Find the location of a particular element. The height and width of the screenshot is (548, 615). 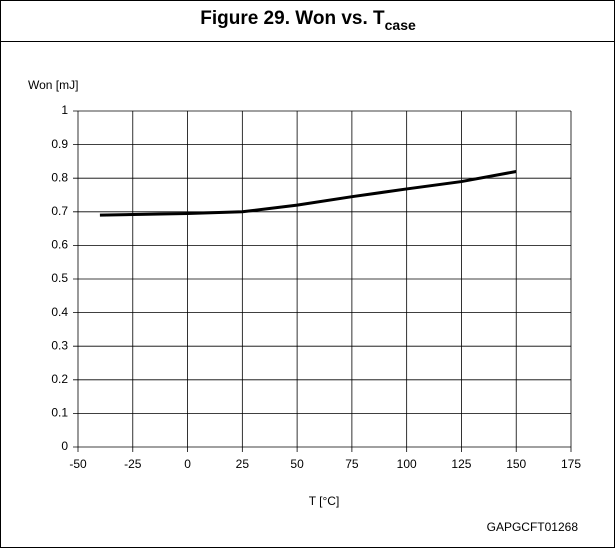

y-tick-label: 0.8 is located at coordinates (59, 177).